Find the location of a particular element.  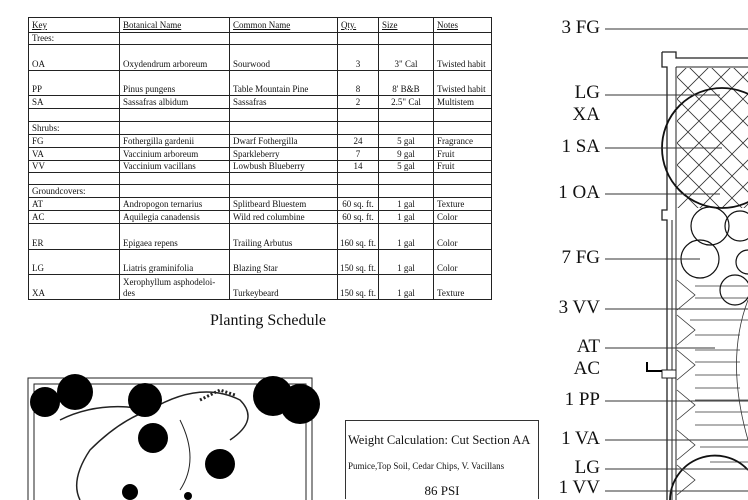

cell-common-name: Splitbeard Bluestem is located at coordinates (283, 204).